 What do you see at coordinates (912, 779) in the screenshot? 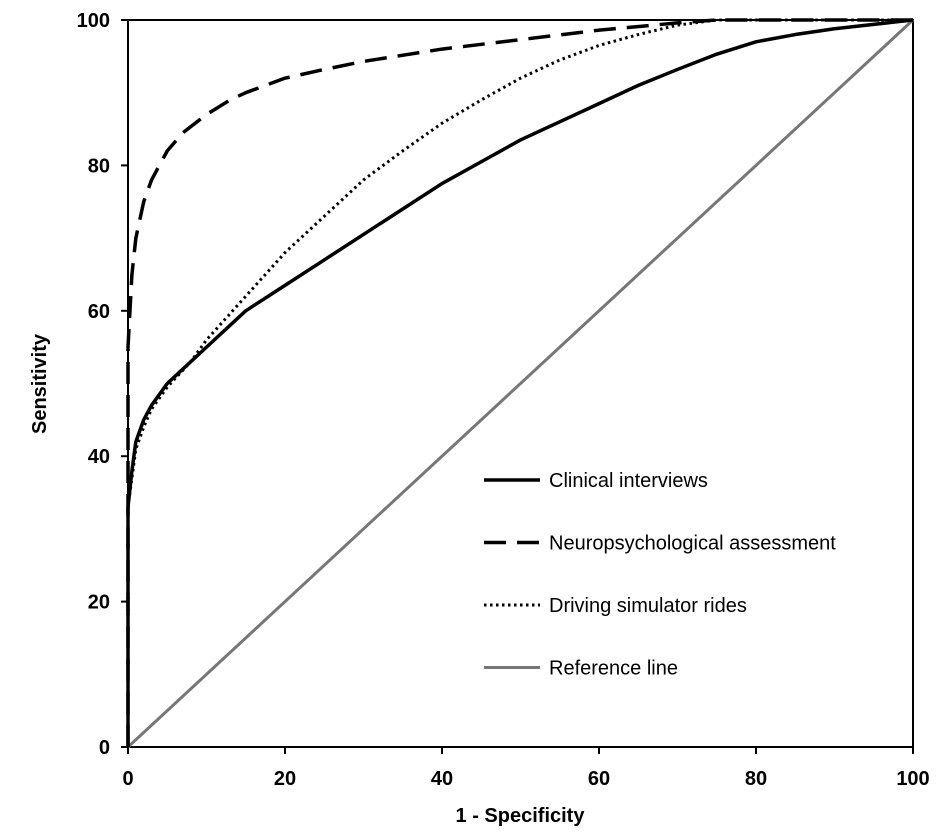
I see `x-tick-label: 100` at bounding box center [912, 779].